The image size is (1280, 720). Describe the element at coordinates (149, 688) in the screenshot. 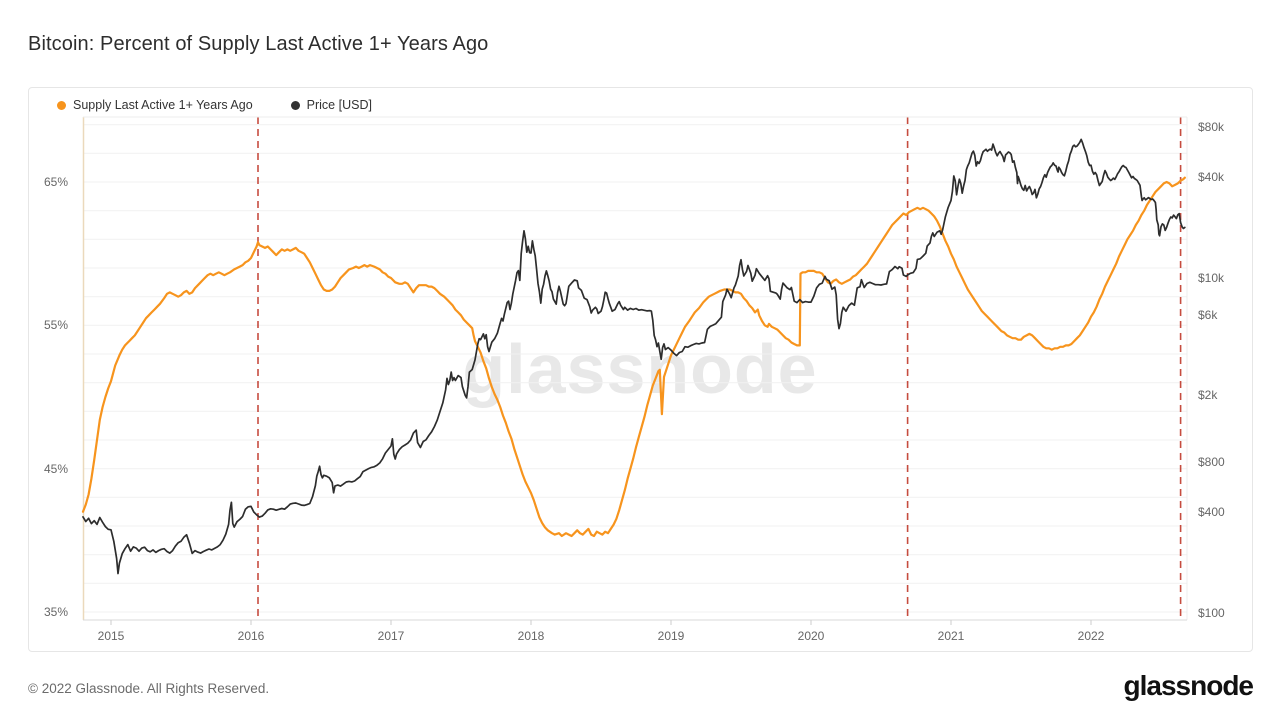

I see `footer-copyright: © 2022 Glassnode. All Rights Reserved.` at that location.